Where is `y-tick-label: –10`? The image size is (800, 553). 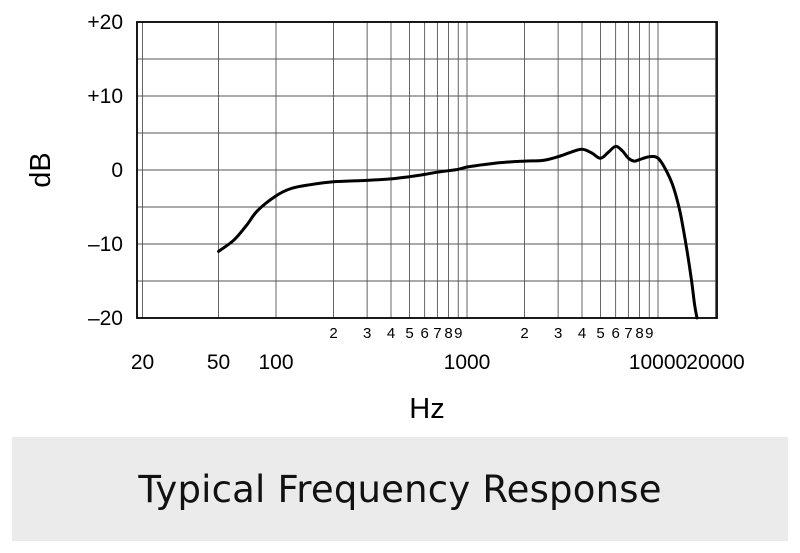
y-tick-label: –10 is located at coordinates (105, 244).